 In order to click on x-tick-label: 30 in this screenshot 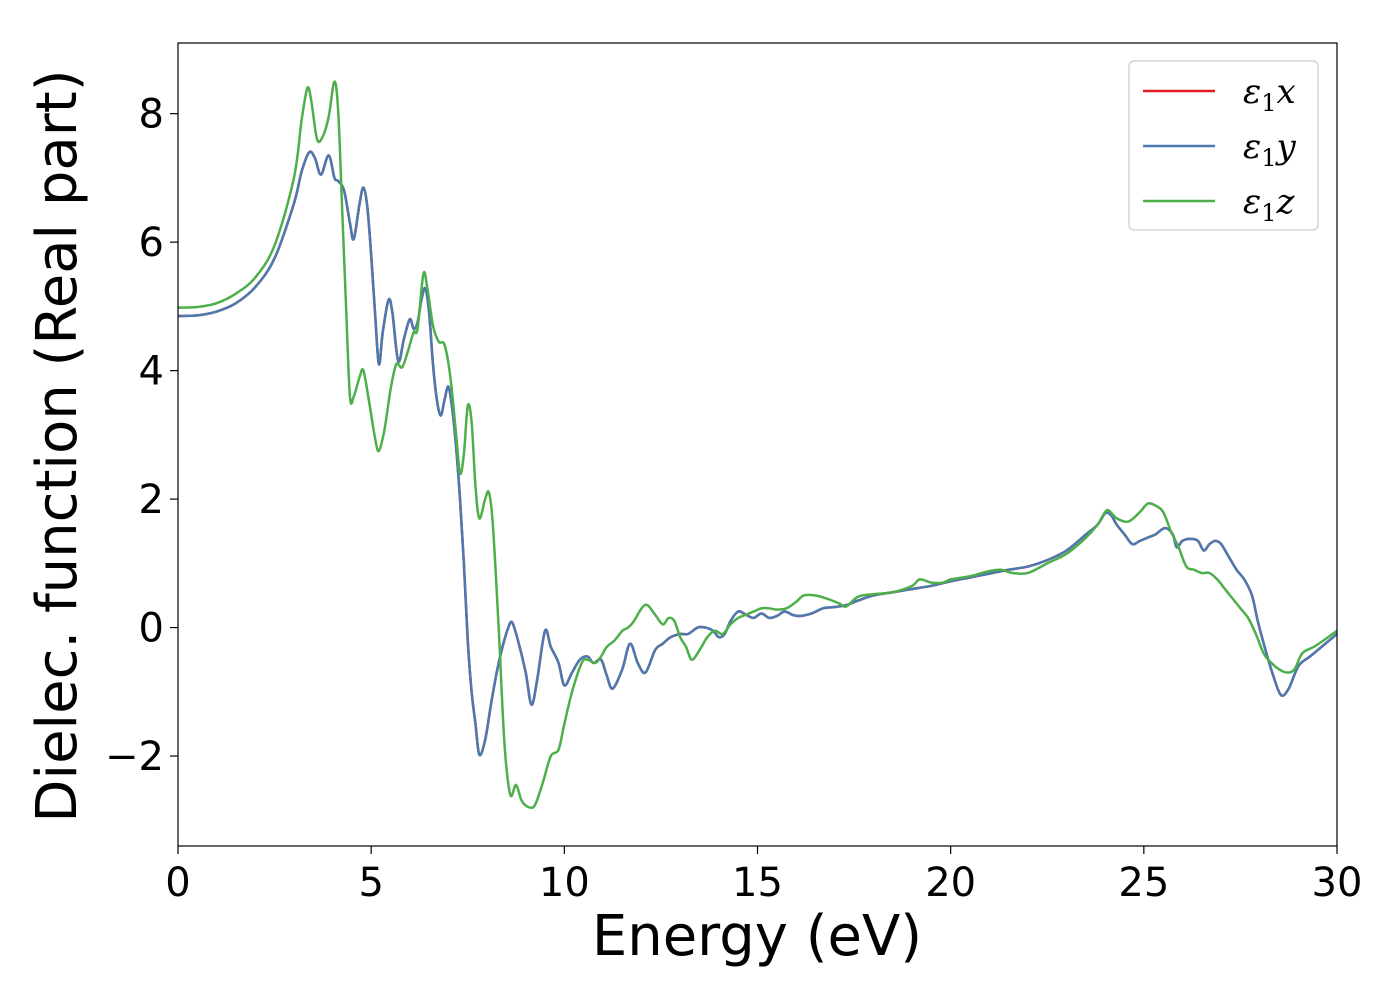, I will do `click(1337, 883)`.